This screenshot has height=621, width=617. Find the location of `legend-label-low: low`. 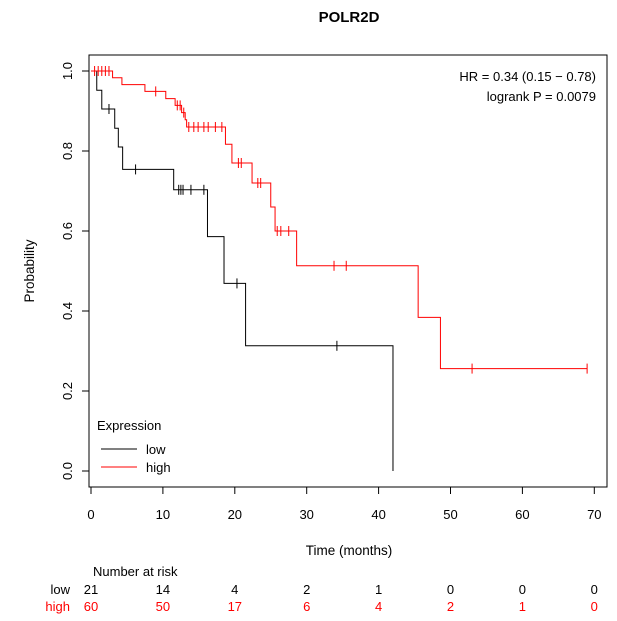

legend-label-low: low is located at coordinates (156, 449).